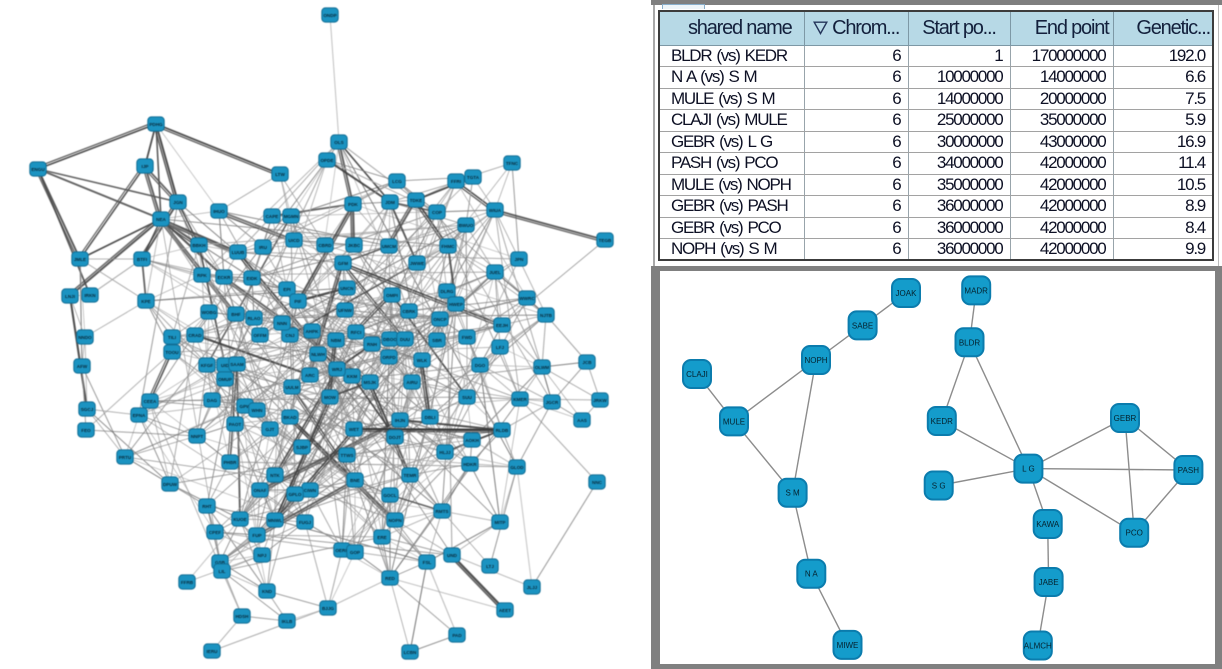 This screenshot has width=1222, height=669. What do you see at coordinates (381, 537) in the screenshot?
I see `svg-text: ERE` at bounding box center [381, 537].